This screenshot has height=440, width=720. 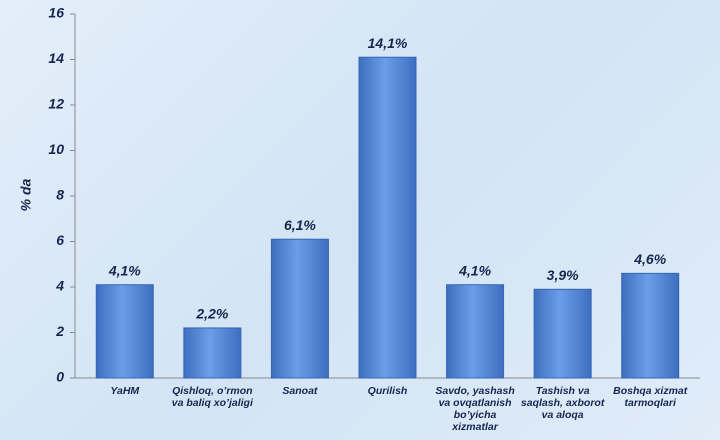 I want to click on value-label: 4,6%, so click(x=649, y=259).